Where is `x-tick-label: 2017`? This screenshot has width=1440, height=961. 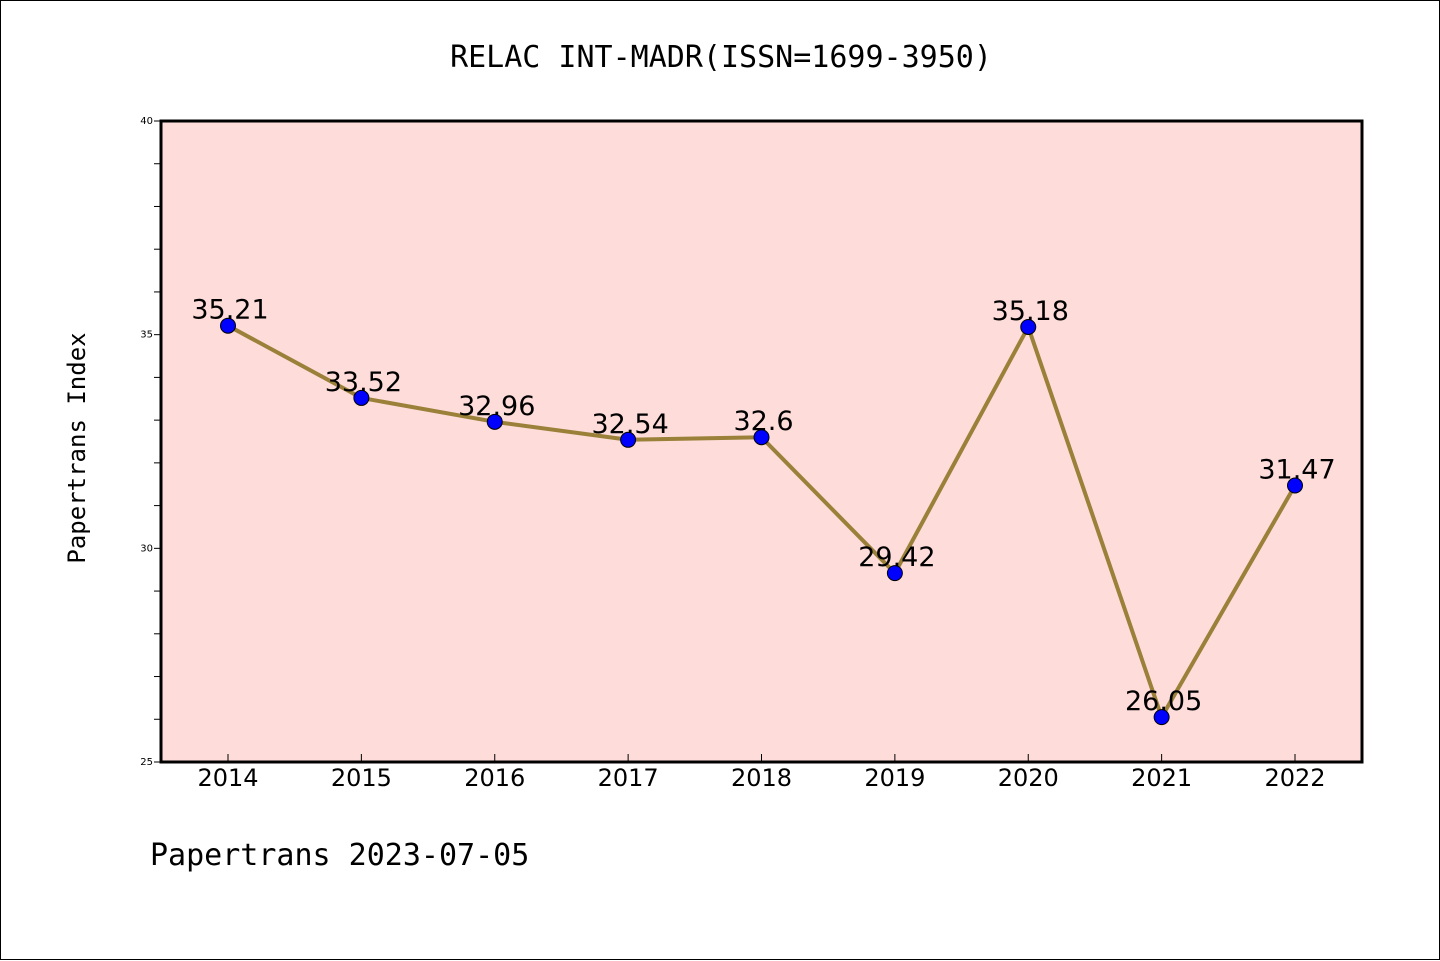
x-tick-label: 2017 is located at coordinates (628, 778).